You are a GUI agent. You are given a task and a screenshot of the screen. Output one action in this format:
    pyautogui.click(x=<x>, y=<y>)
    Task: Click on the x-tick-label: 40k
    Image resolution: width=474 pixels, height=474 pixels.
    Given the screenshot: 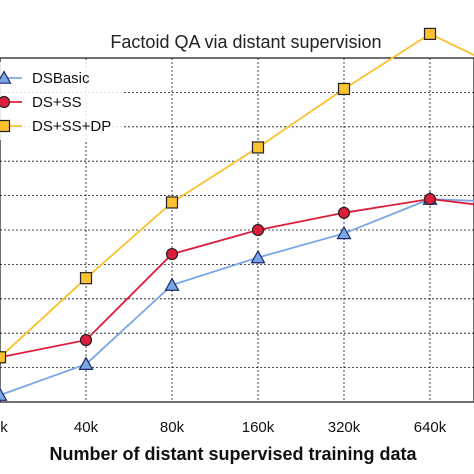 What is the action you would take?
    pyautogui.click(x=86, y=427)
    